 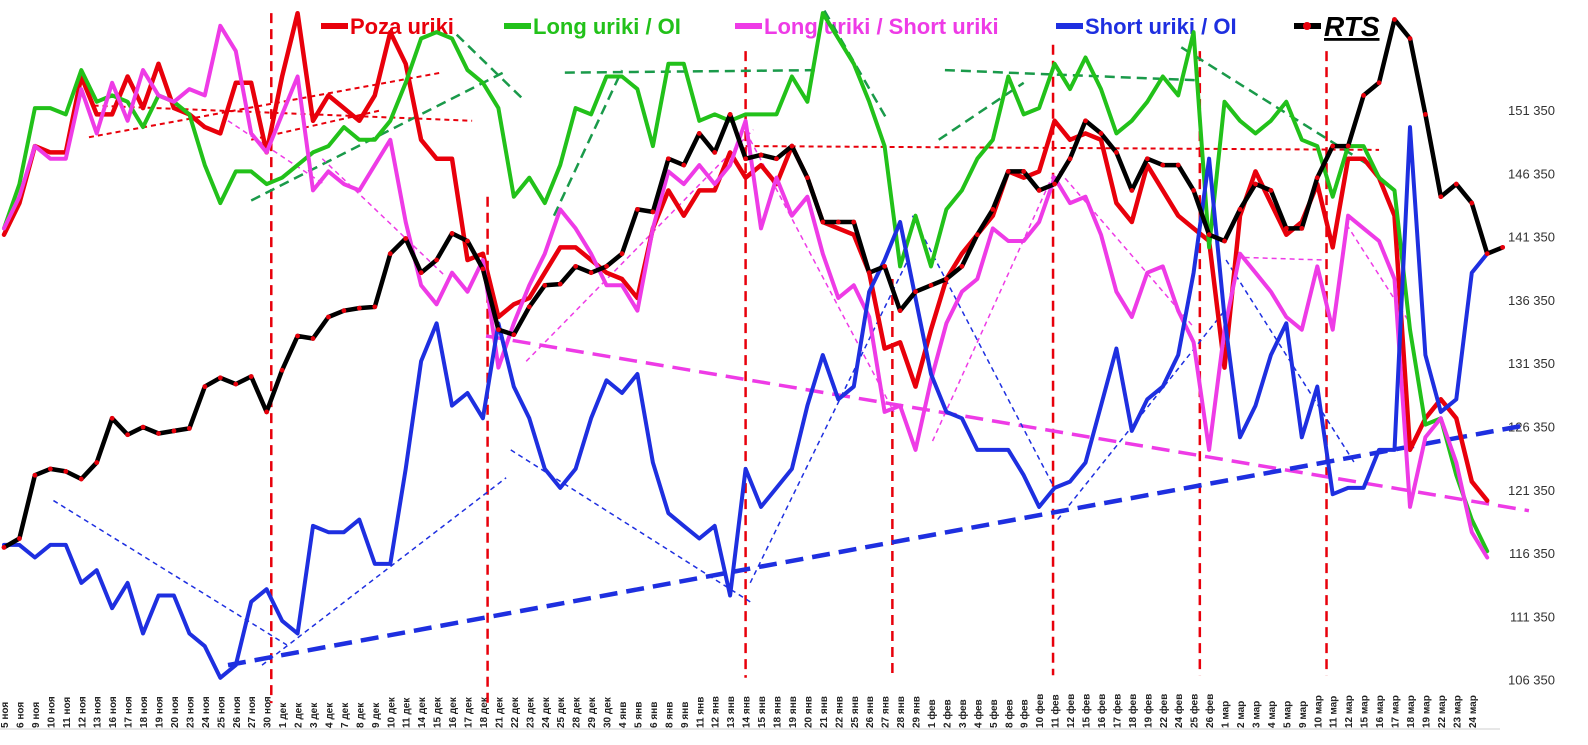 I want to click on legend-marker-rts, so click(x=1307, y=26).